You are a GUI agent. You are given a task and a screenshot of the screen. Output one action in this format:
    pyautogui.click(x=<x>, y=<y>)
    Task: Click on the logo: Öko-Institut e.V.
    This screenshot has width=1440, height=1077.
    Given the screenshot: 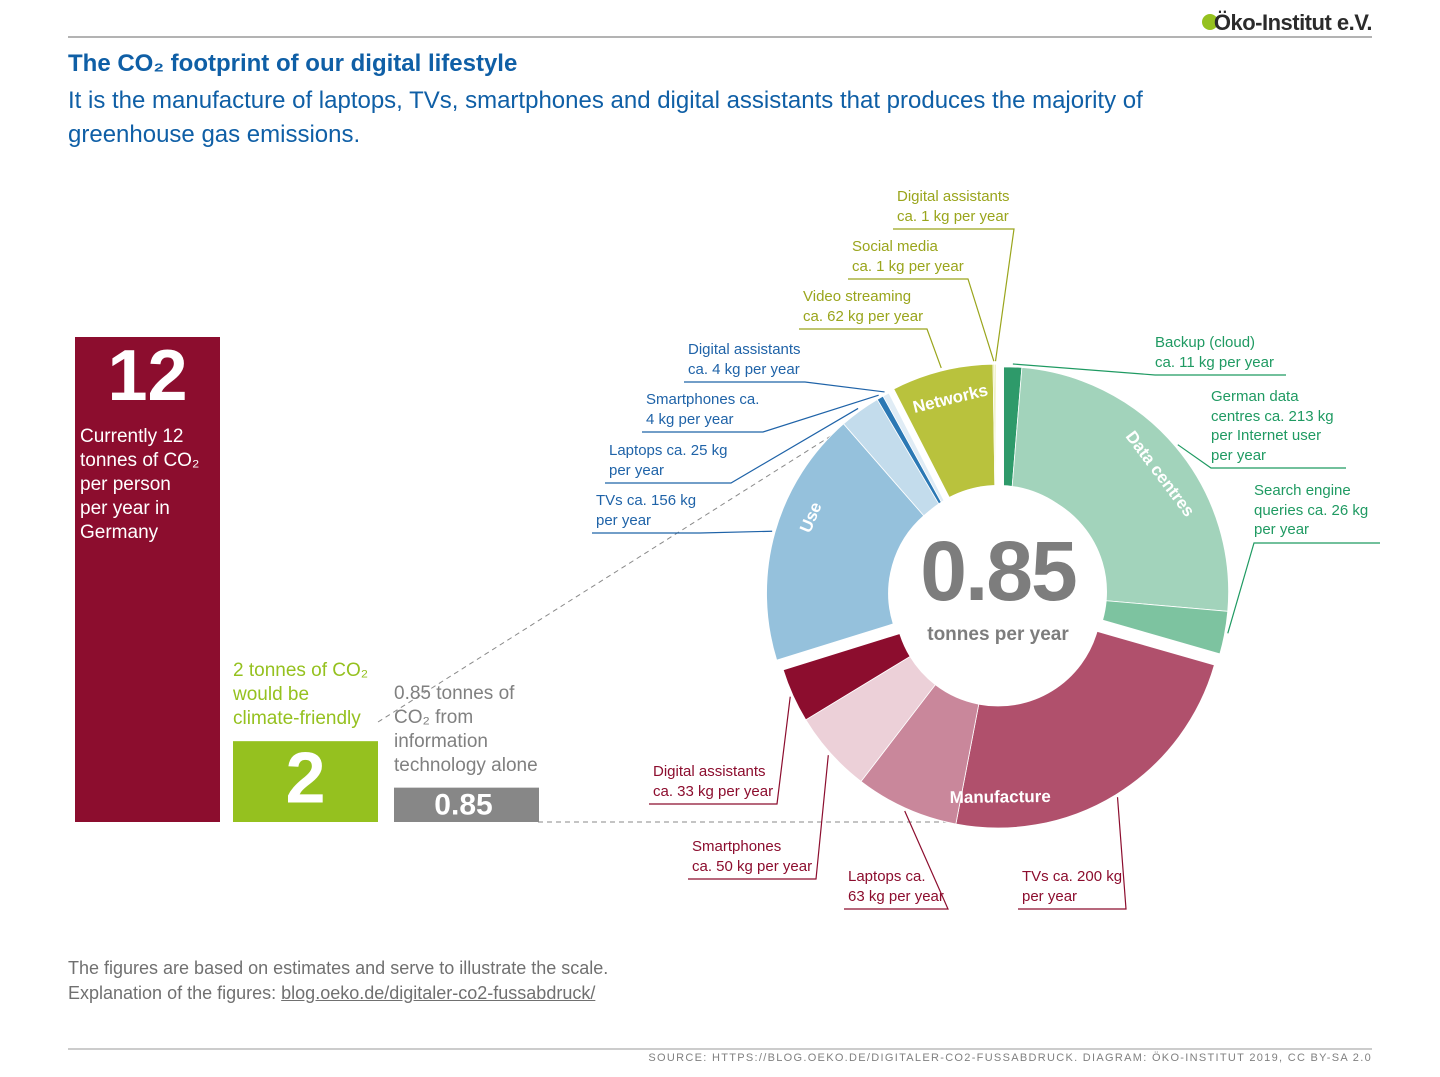 What is the action you would take?
    pyautogui.click(x=1293, y=22)
    